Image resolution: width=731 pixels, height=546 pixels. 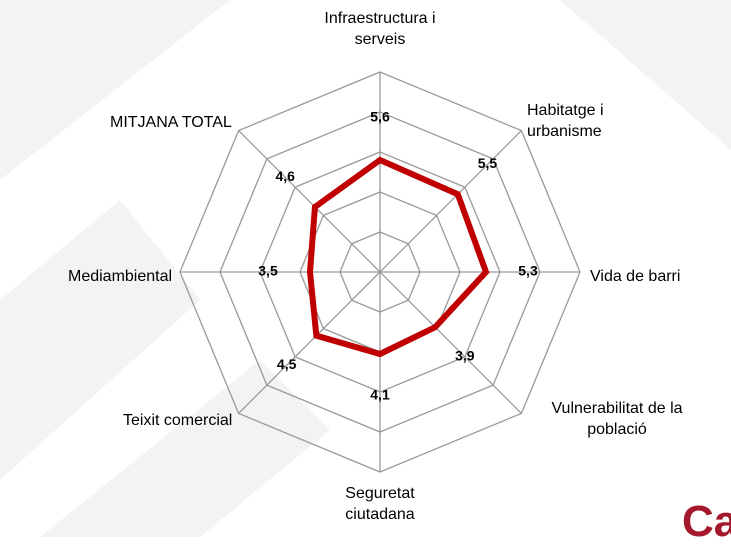 What do you see at coordinates (617, 419) in the screenshot?
I see `category-label: Vulnerabilitat de la població` at bounding box center [617, 419].